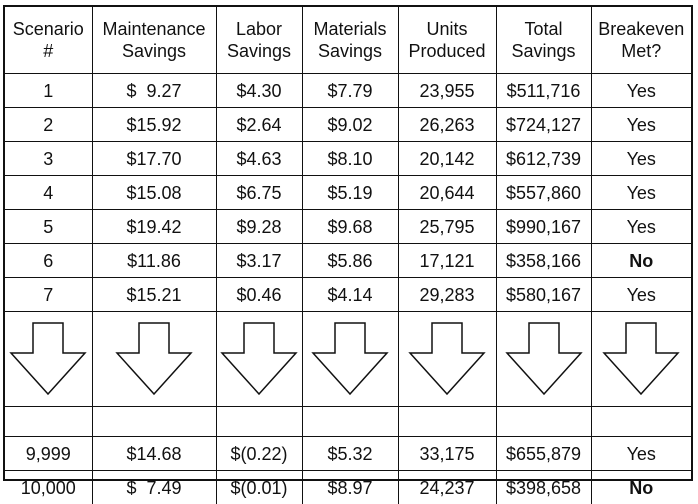 The width and height of the screenshot is (698, 504). Describe the element at coordinates (259, 227) in the screenshot. I see `cell-labor: $9.28` at that location.